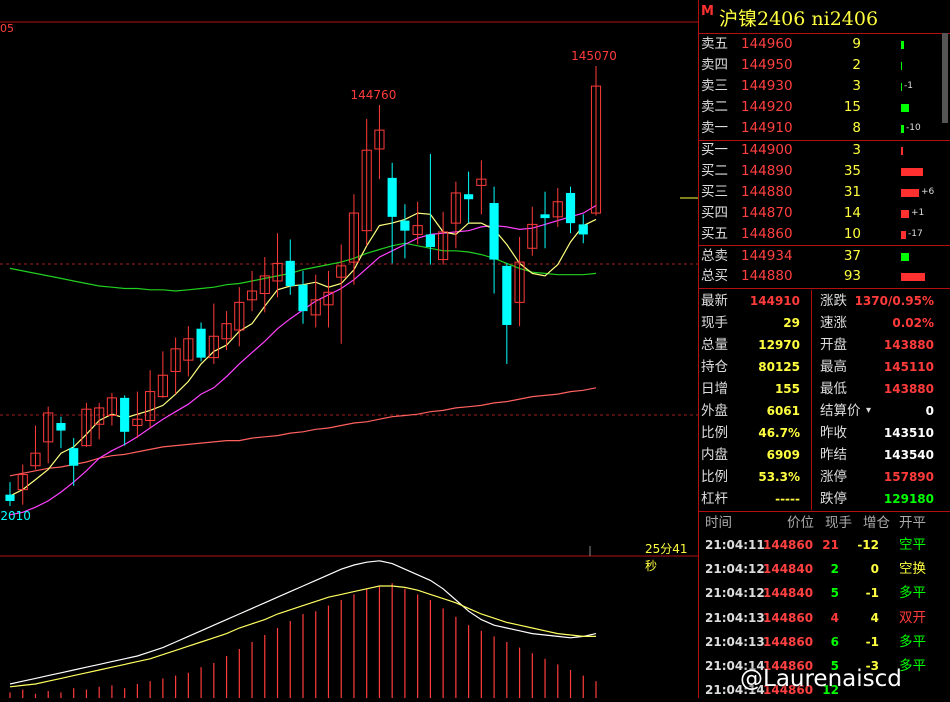 The image size is (950, 702). Describe the element at coordinates (840, 411) in the screenshot. I see `stat-label: 结算价` at that location.